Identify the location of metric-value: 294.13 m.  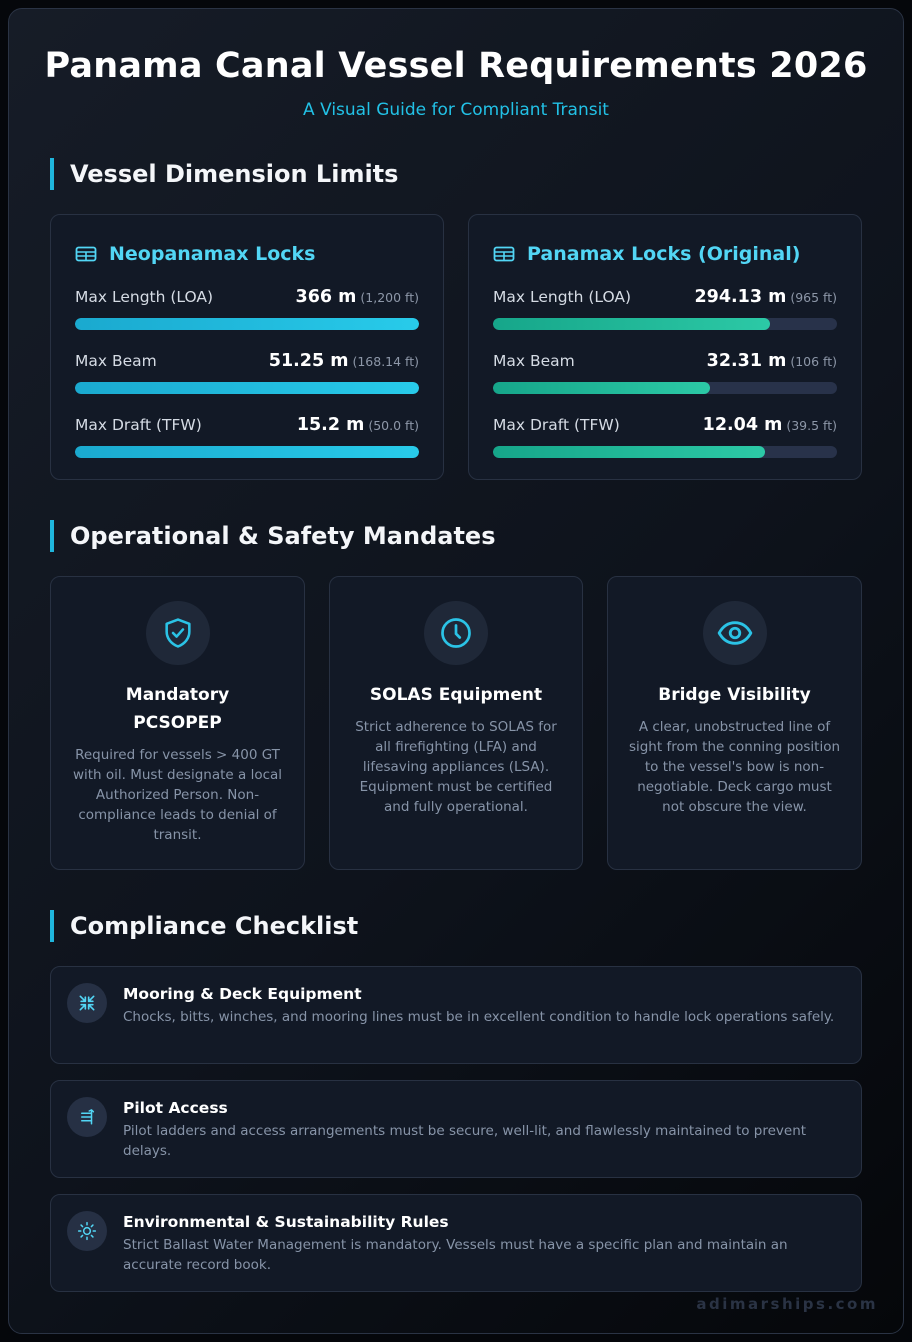
(740, 297).